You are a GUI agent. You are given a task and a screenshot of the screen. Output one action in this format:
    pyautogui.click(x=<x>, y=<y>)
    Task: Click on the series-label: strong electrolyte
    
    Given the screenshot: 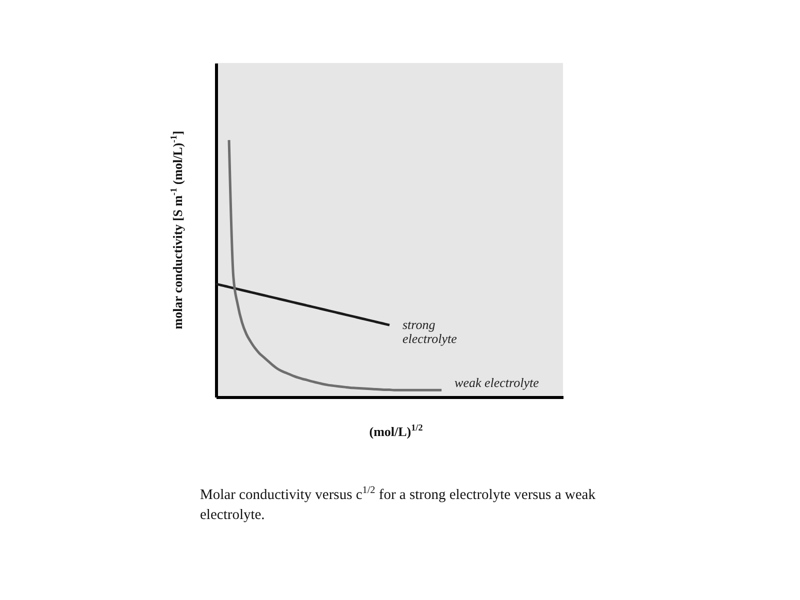 What is the action you would take?
    pyautogui.click(x=430, y=331)
    